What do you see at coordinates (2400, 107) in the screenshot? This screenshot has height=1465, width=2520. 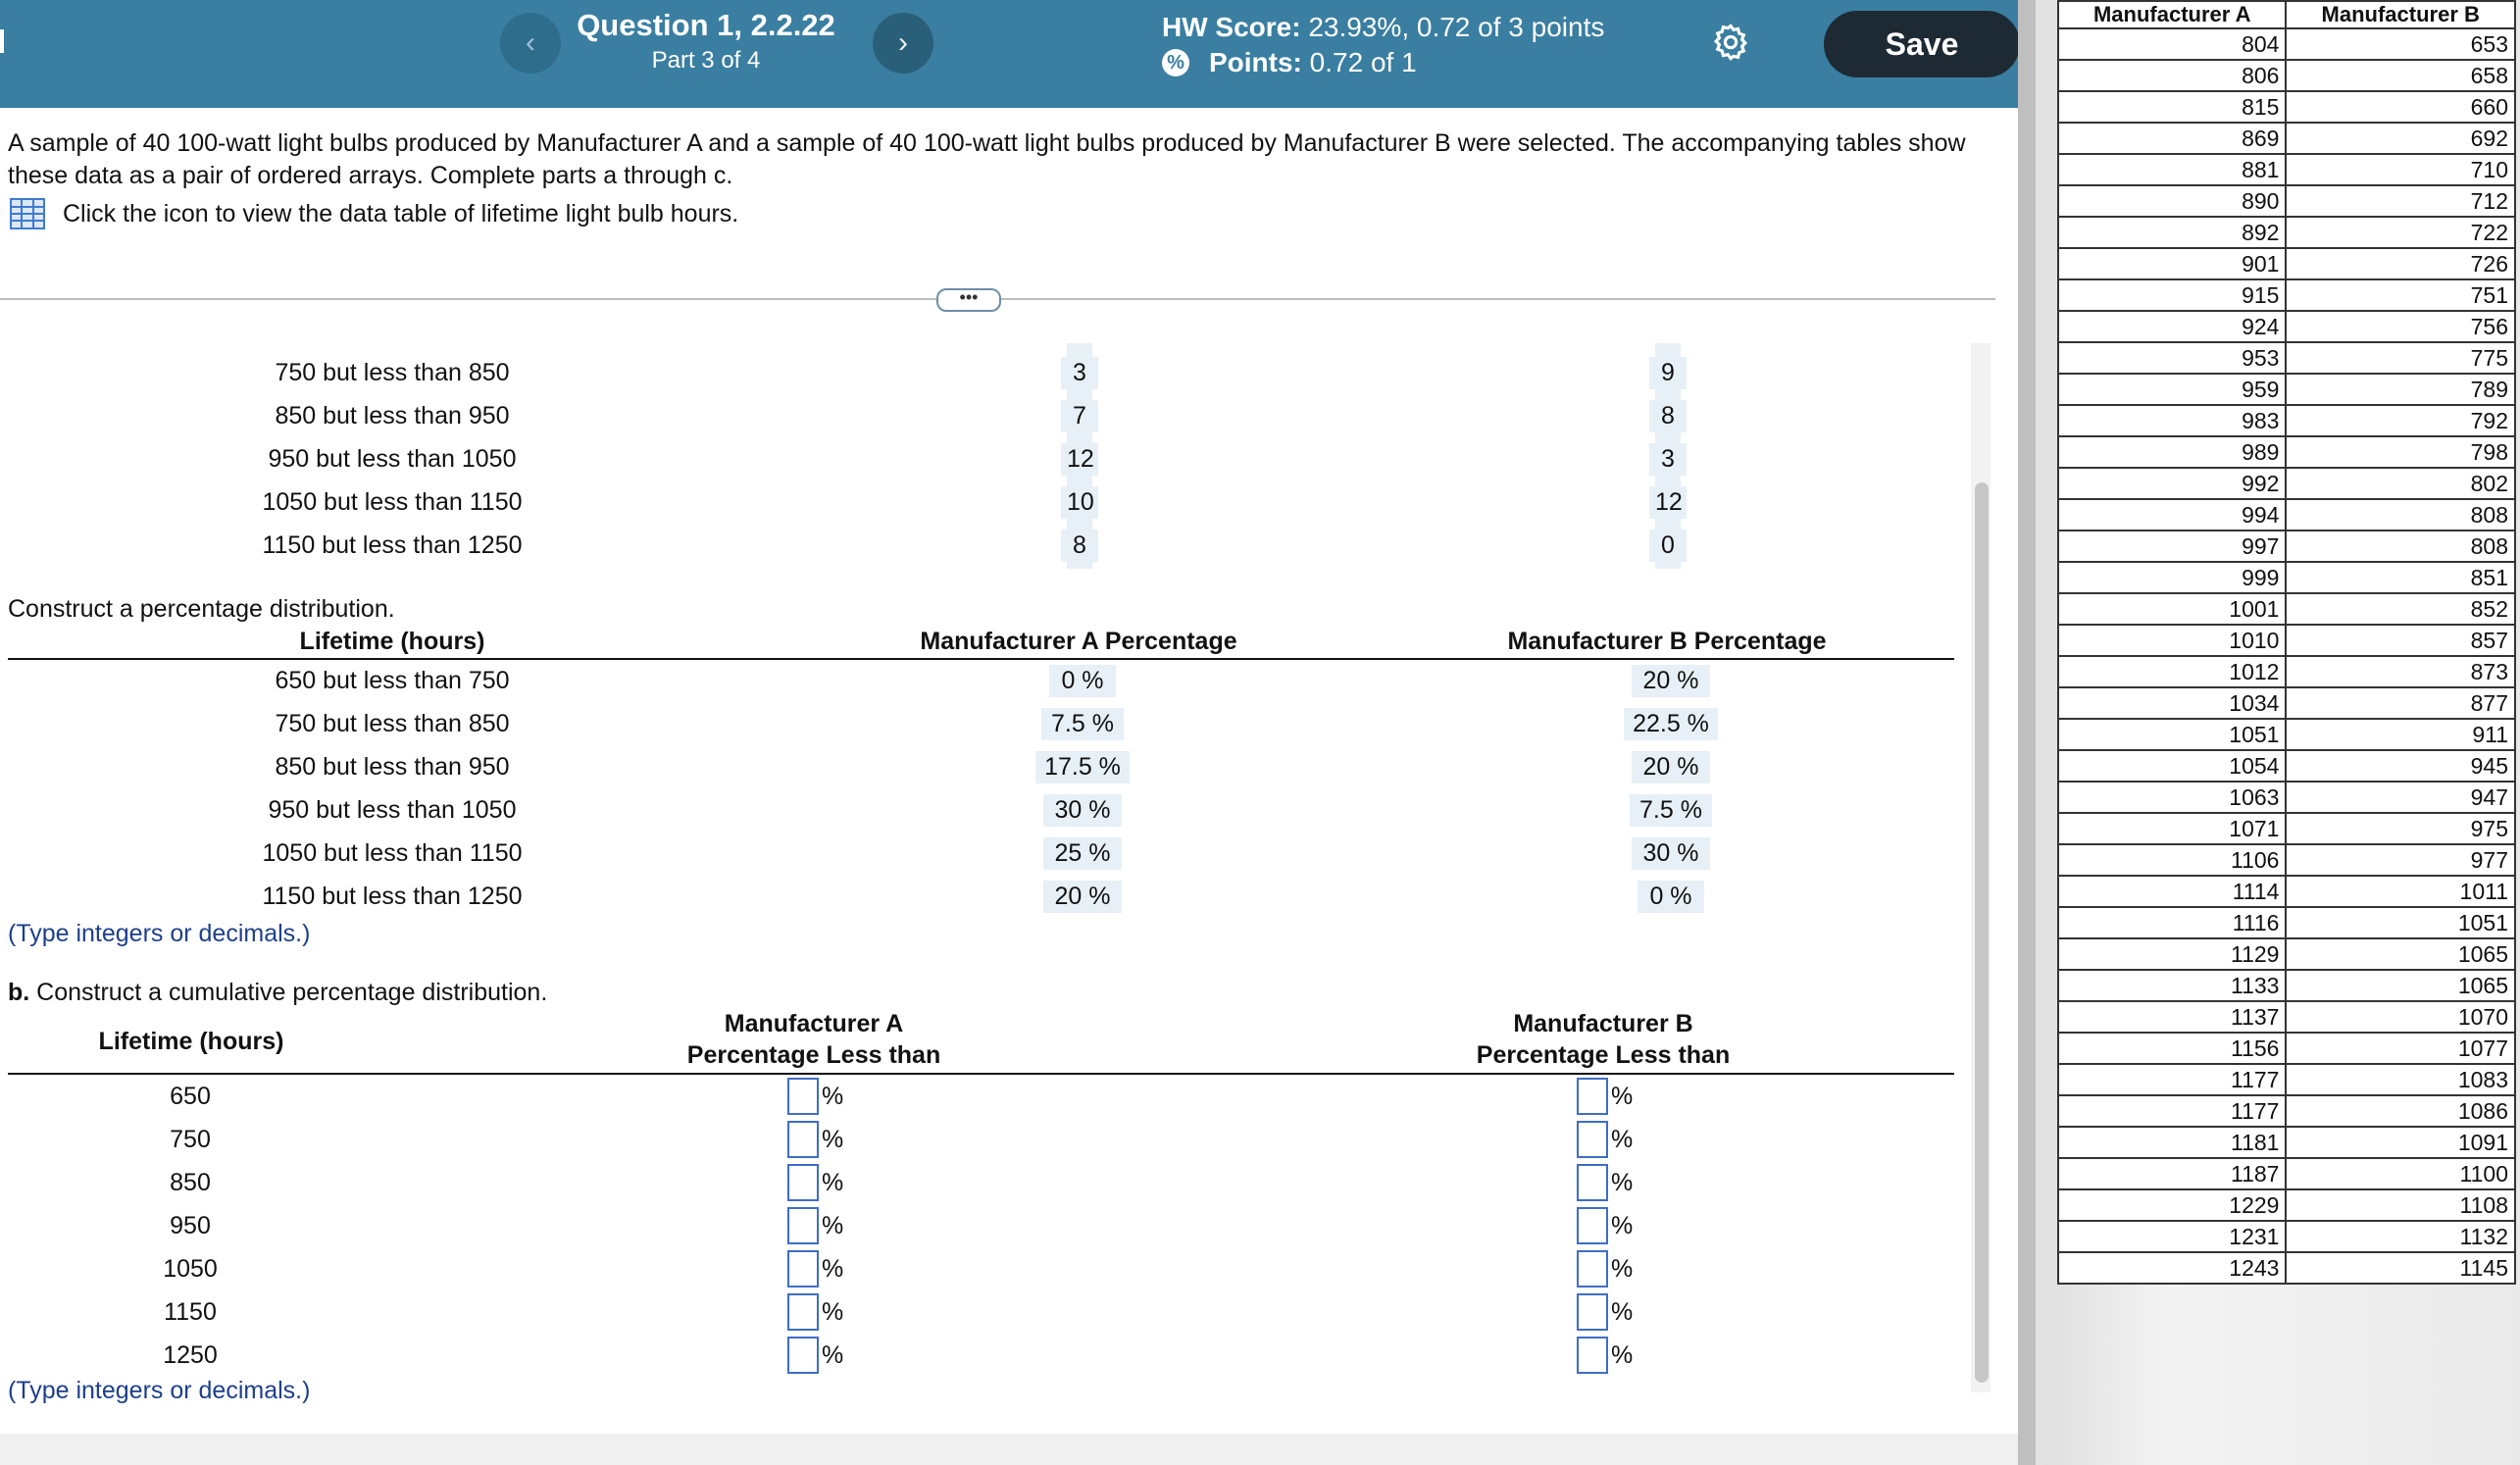 I see `manufacturer-b-value: 660` at bounding box center [2400, 107].